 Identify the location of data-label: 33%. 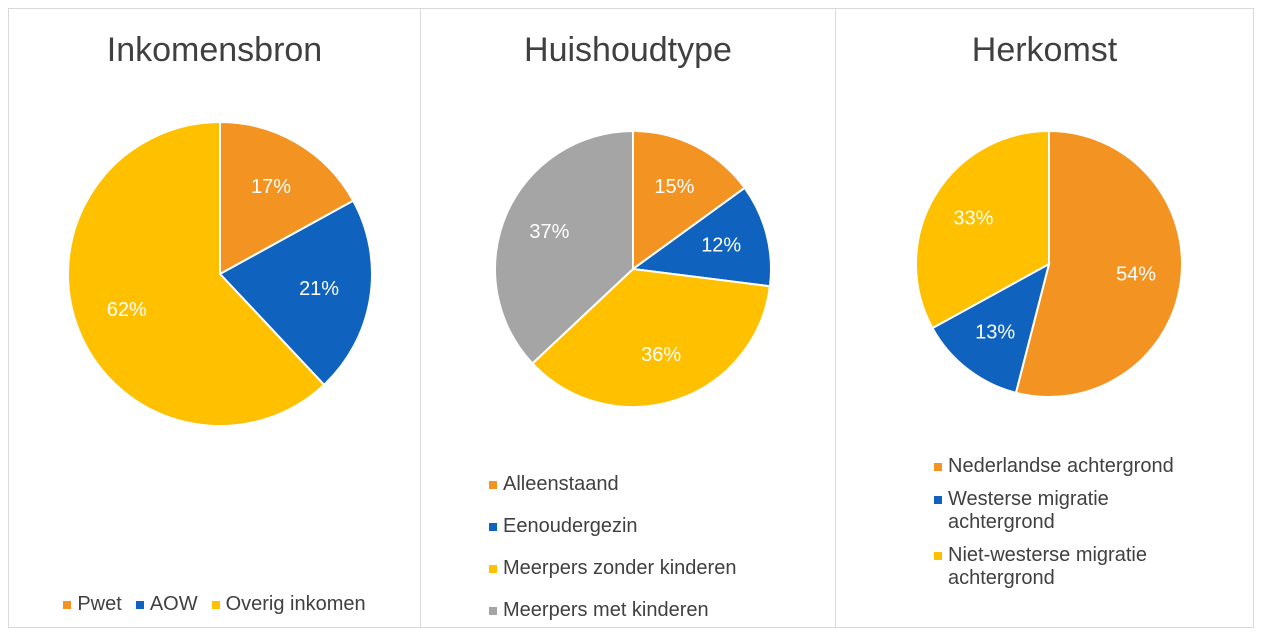
(973, 219).